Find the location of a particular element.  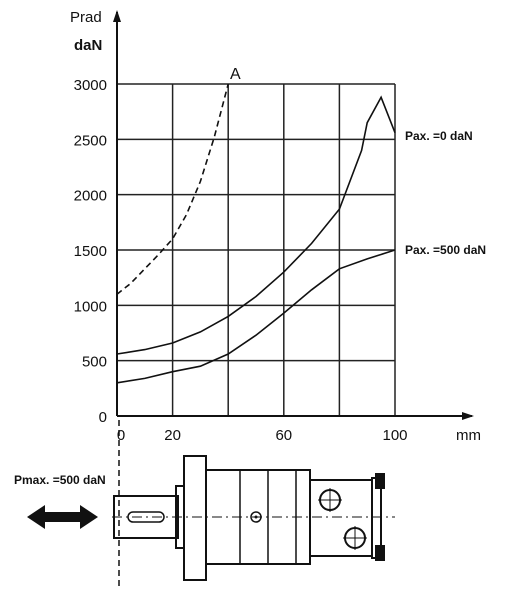

y-tick-label: 3000 is located at coordinates (90, 85).